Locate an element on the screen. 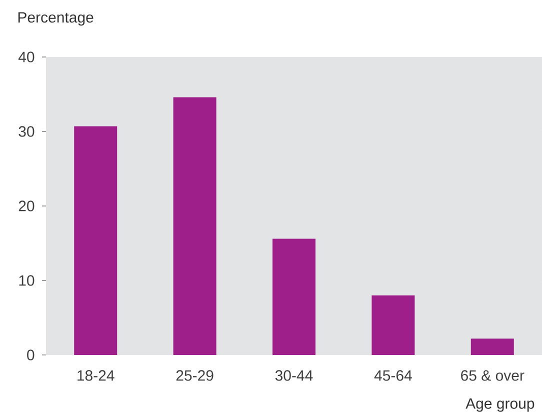 The height and width of the screenshot is (419, 542). y-tick-label: 30 is located at coordinates (26, 131).